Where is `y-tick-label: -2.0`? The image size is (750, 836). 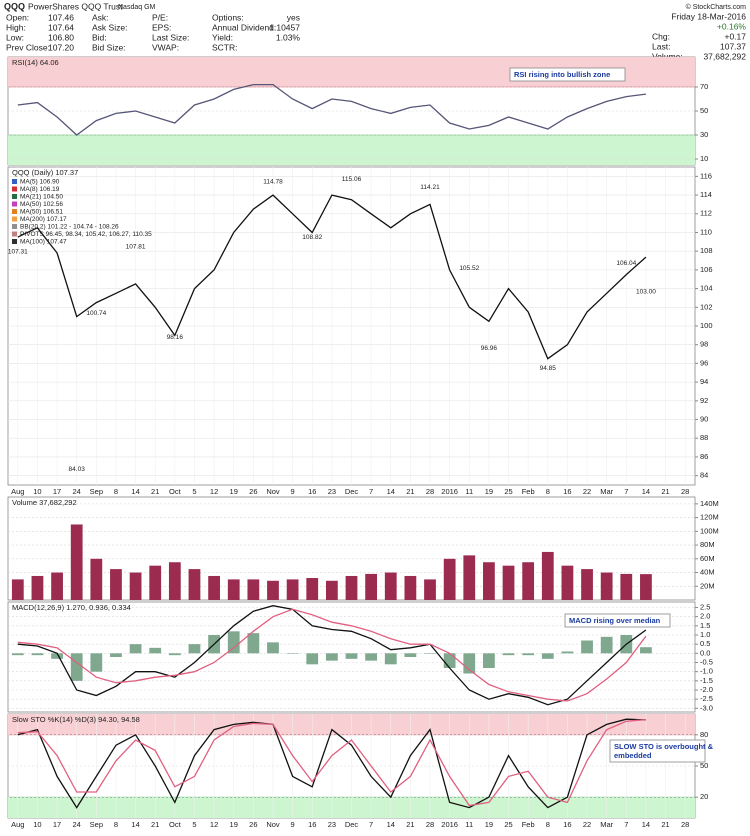
y-tick-label: -2.0 is located at coordinates (706, 689).